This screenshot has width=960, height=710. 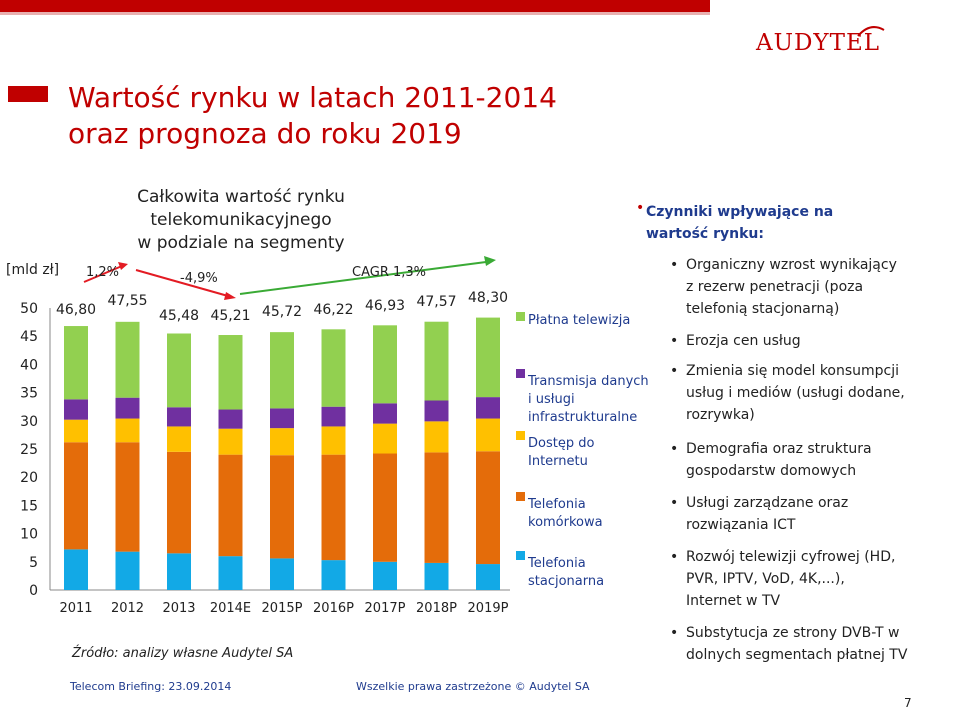 I want to click on factor-item-line: Internet w TV, so click(x=733, y=601).